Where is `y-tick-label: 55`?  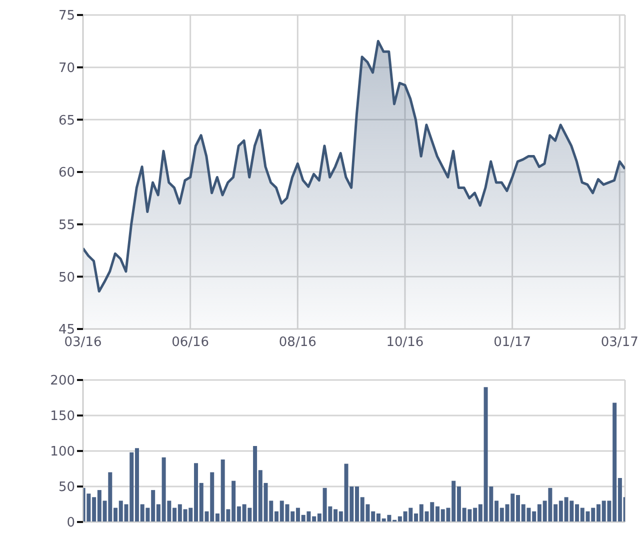 y-tick-label: 55 is located at coordinates (66, 225).